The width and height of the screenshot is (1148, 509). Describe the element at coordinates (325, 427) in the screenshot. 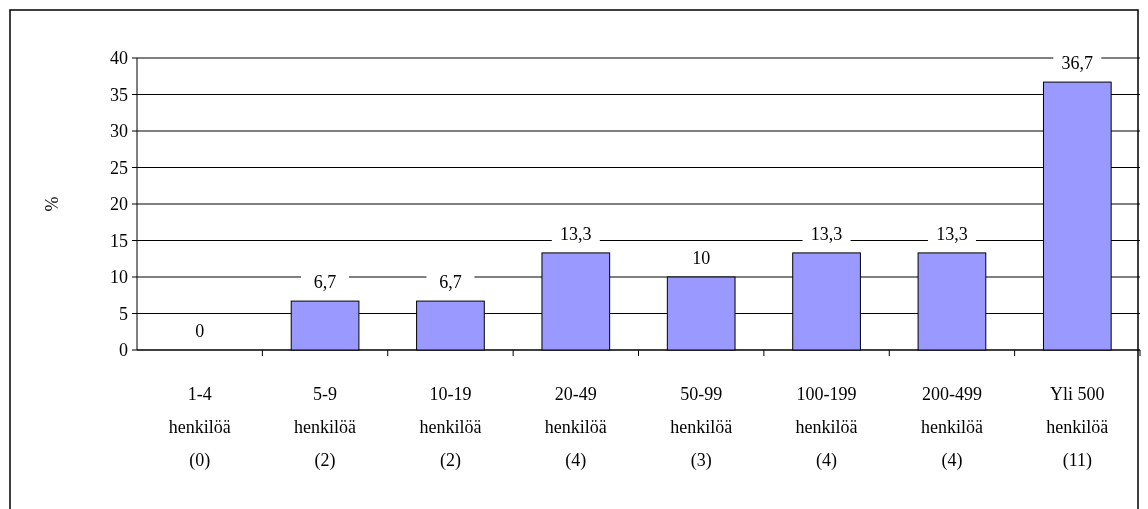

I see `x-tick-label: 5-9 henkilöä (2)` at that location.